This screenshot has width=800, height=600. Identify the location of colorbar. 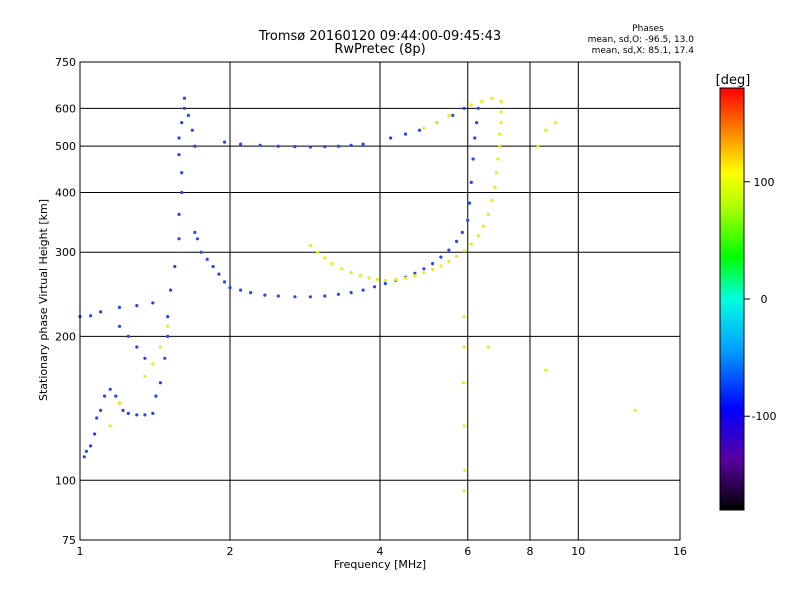
(732, 299).